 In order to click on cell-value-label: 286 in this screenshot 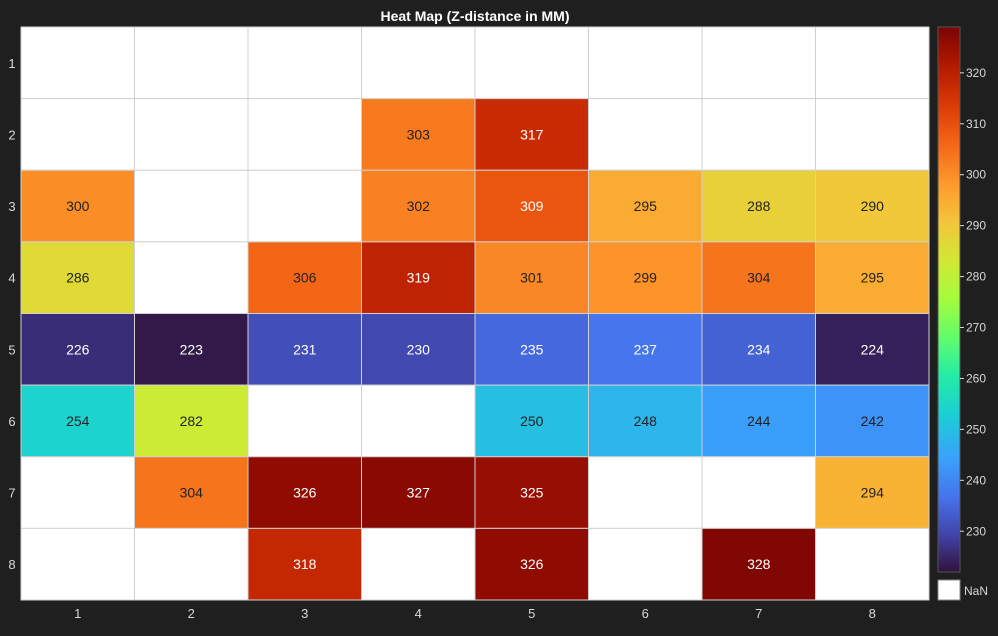, I will do `click(78, 278)`.